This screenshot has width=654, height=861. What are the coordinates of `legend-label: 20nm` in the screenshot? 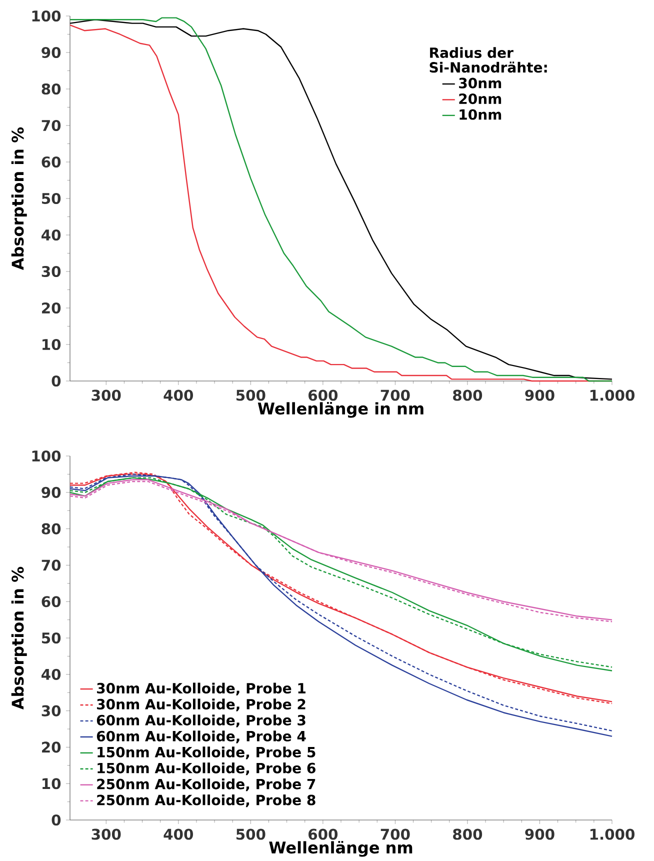 It's located at (480, 99).